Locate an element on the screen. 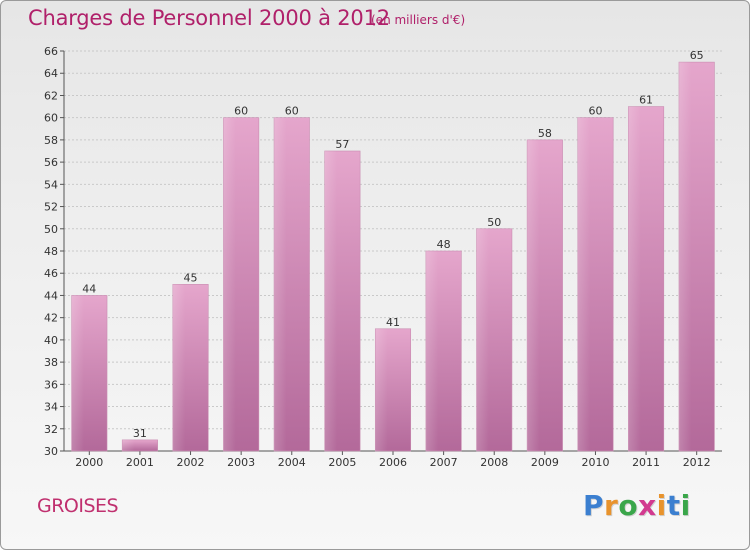  x-tick-label-2006: 2006 is located at coordinates (393, 462).